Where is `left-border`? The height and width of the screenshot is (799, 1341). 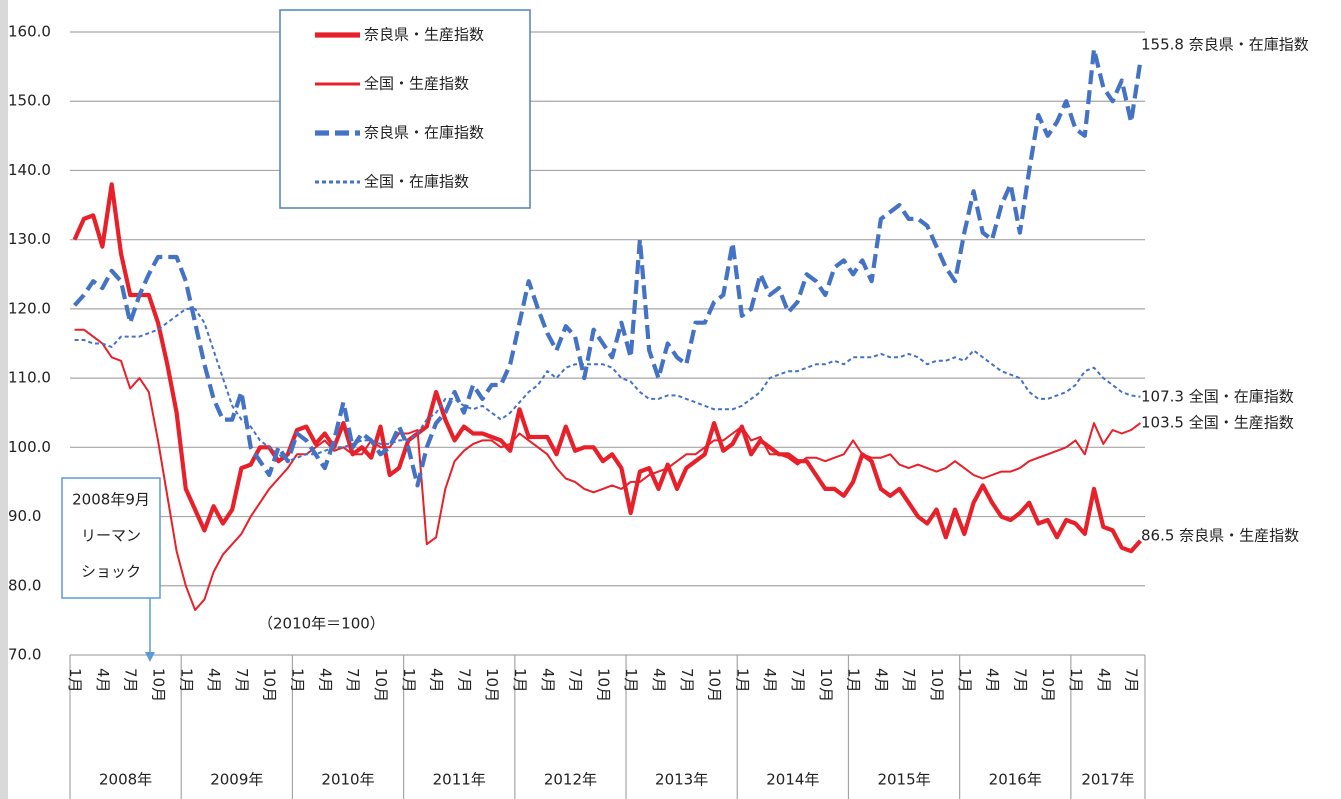
left-border is located at coordinates (4, 399).